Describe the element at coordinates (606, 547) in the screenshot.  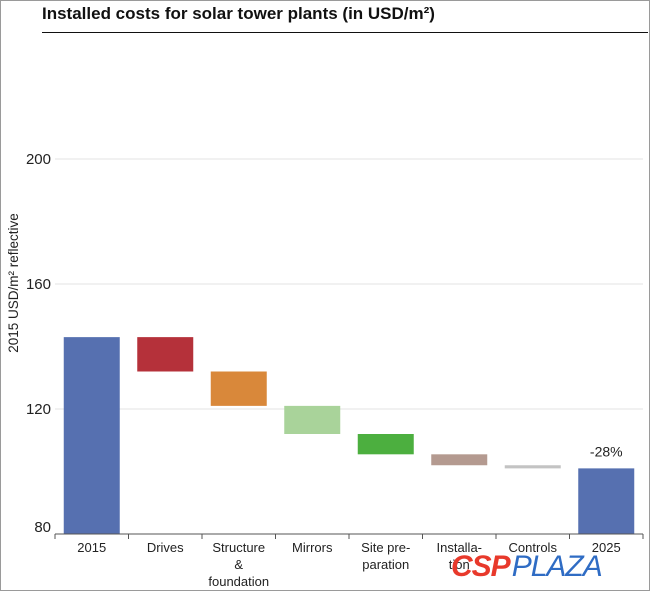
I see `x-label-2025: 2025` at that location.